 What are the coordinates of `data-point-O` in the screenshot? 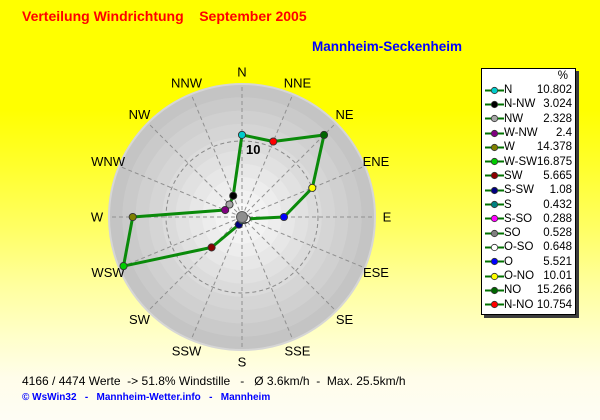 It's located at (284, 217).